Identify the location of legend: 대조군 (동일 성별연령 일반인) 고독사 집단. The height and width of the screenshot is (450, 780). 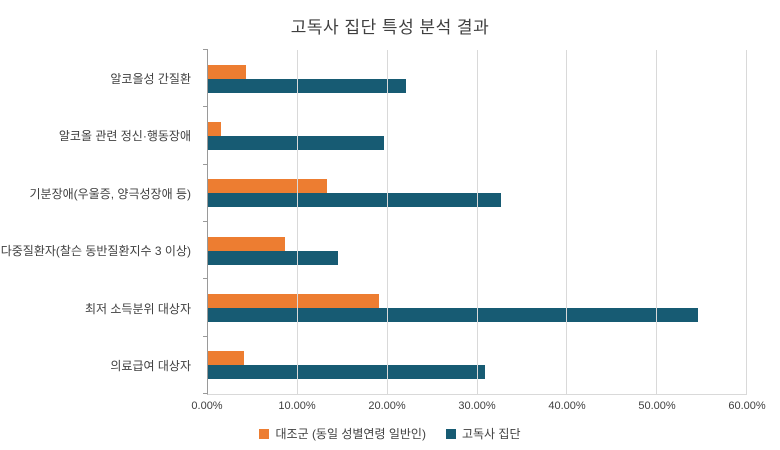
(390, 433).